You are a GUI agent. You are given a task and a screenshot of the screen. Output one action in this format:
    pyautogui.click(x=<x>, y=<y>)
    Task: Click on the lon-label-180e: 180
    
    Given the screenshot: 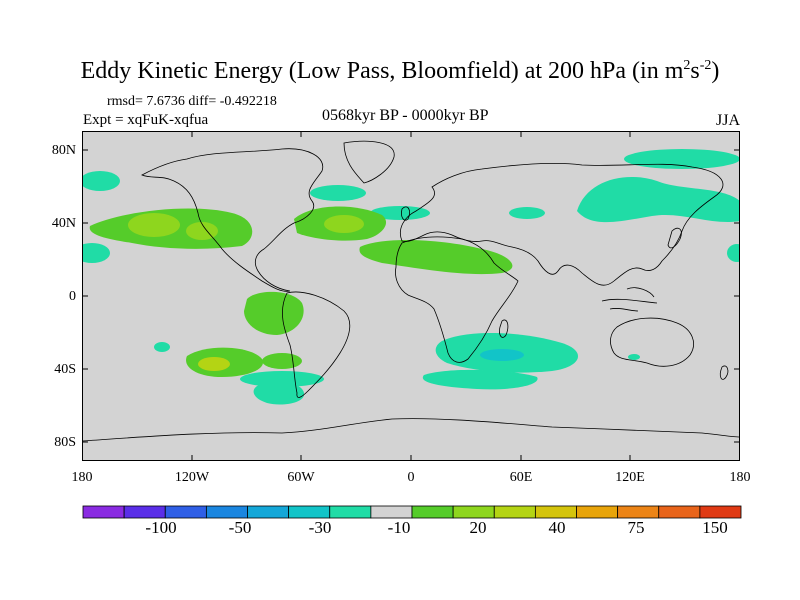 What is the action you would take?
    pyautogui.click(x=740, y=477)
    